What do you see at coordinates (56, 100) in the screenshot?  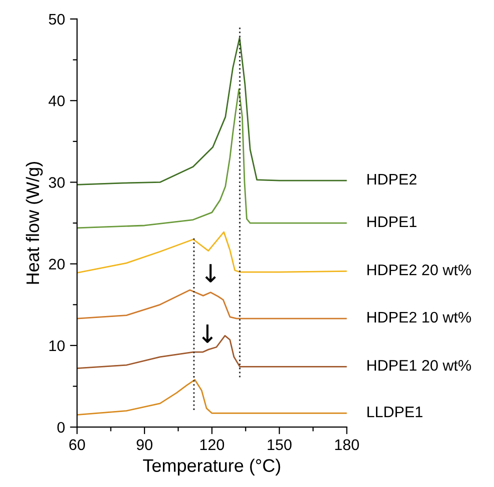 I see `y-tick-label: 40` at bounding box center [56, 100].